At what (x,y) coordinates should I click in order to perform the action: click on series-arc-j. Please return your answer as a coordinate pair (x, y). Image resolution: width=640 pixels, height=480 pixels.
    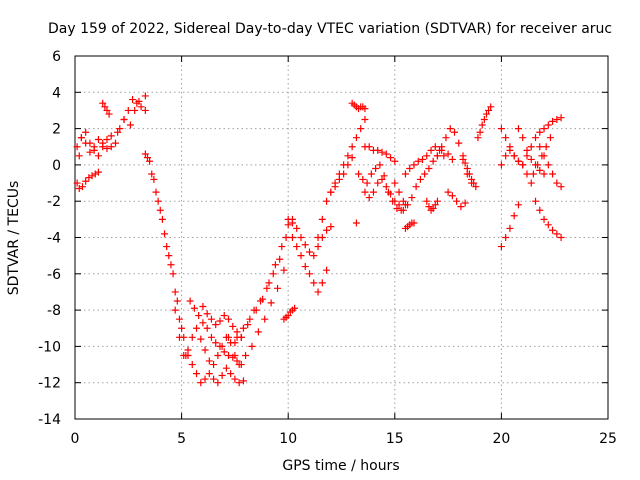
    Looking at the image, I should click on (260, 281).